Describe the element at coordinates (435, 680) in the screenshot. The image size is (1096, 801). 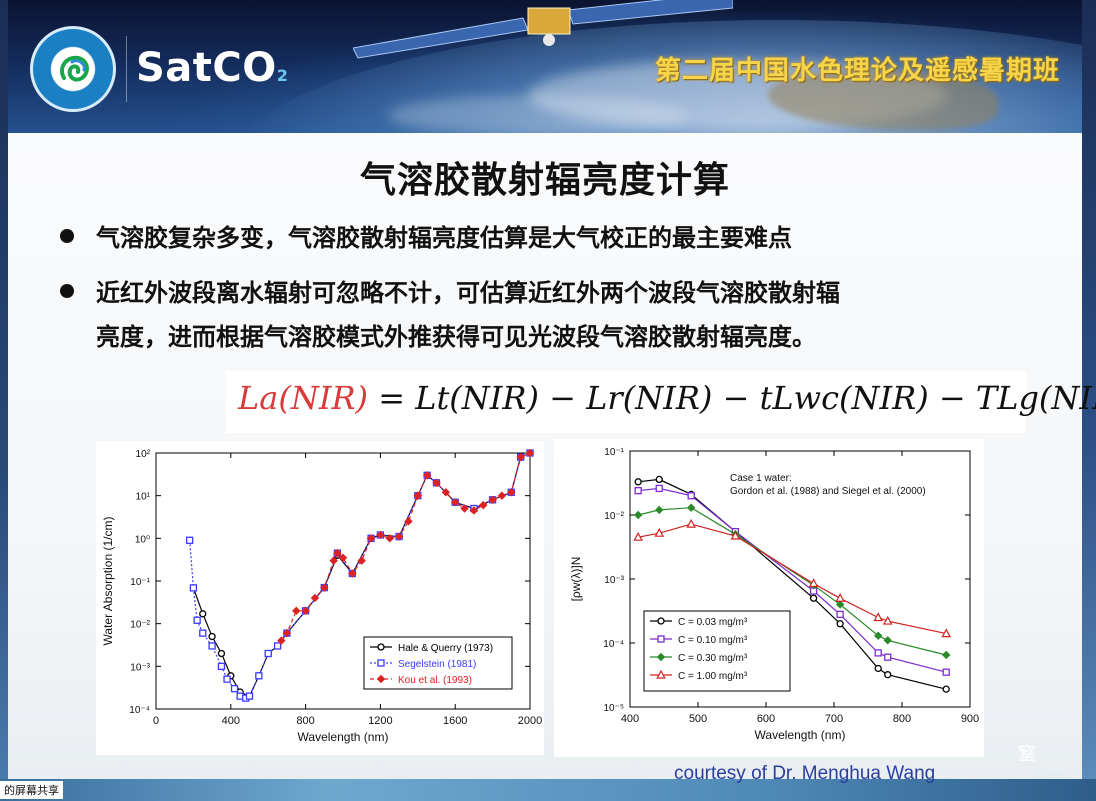
I see `legend-entry: Kou et al. (1993)` at that location.